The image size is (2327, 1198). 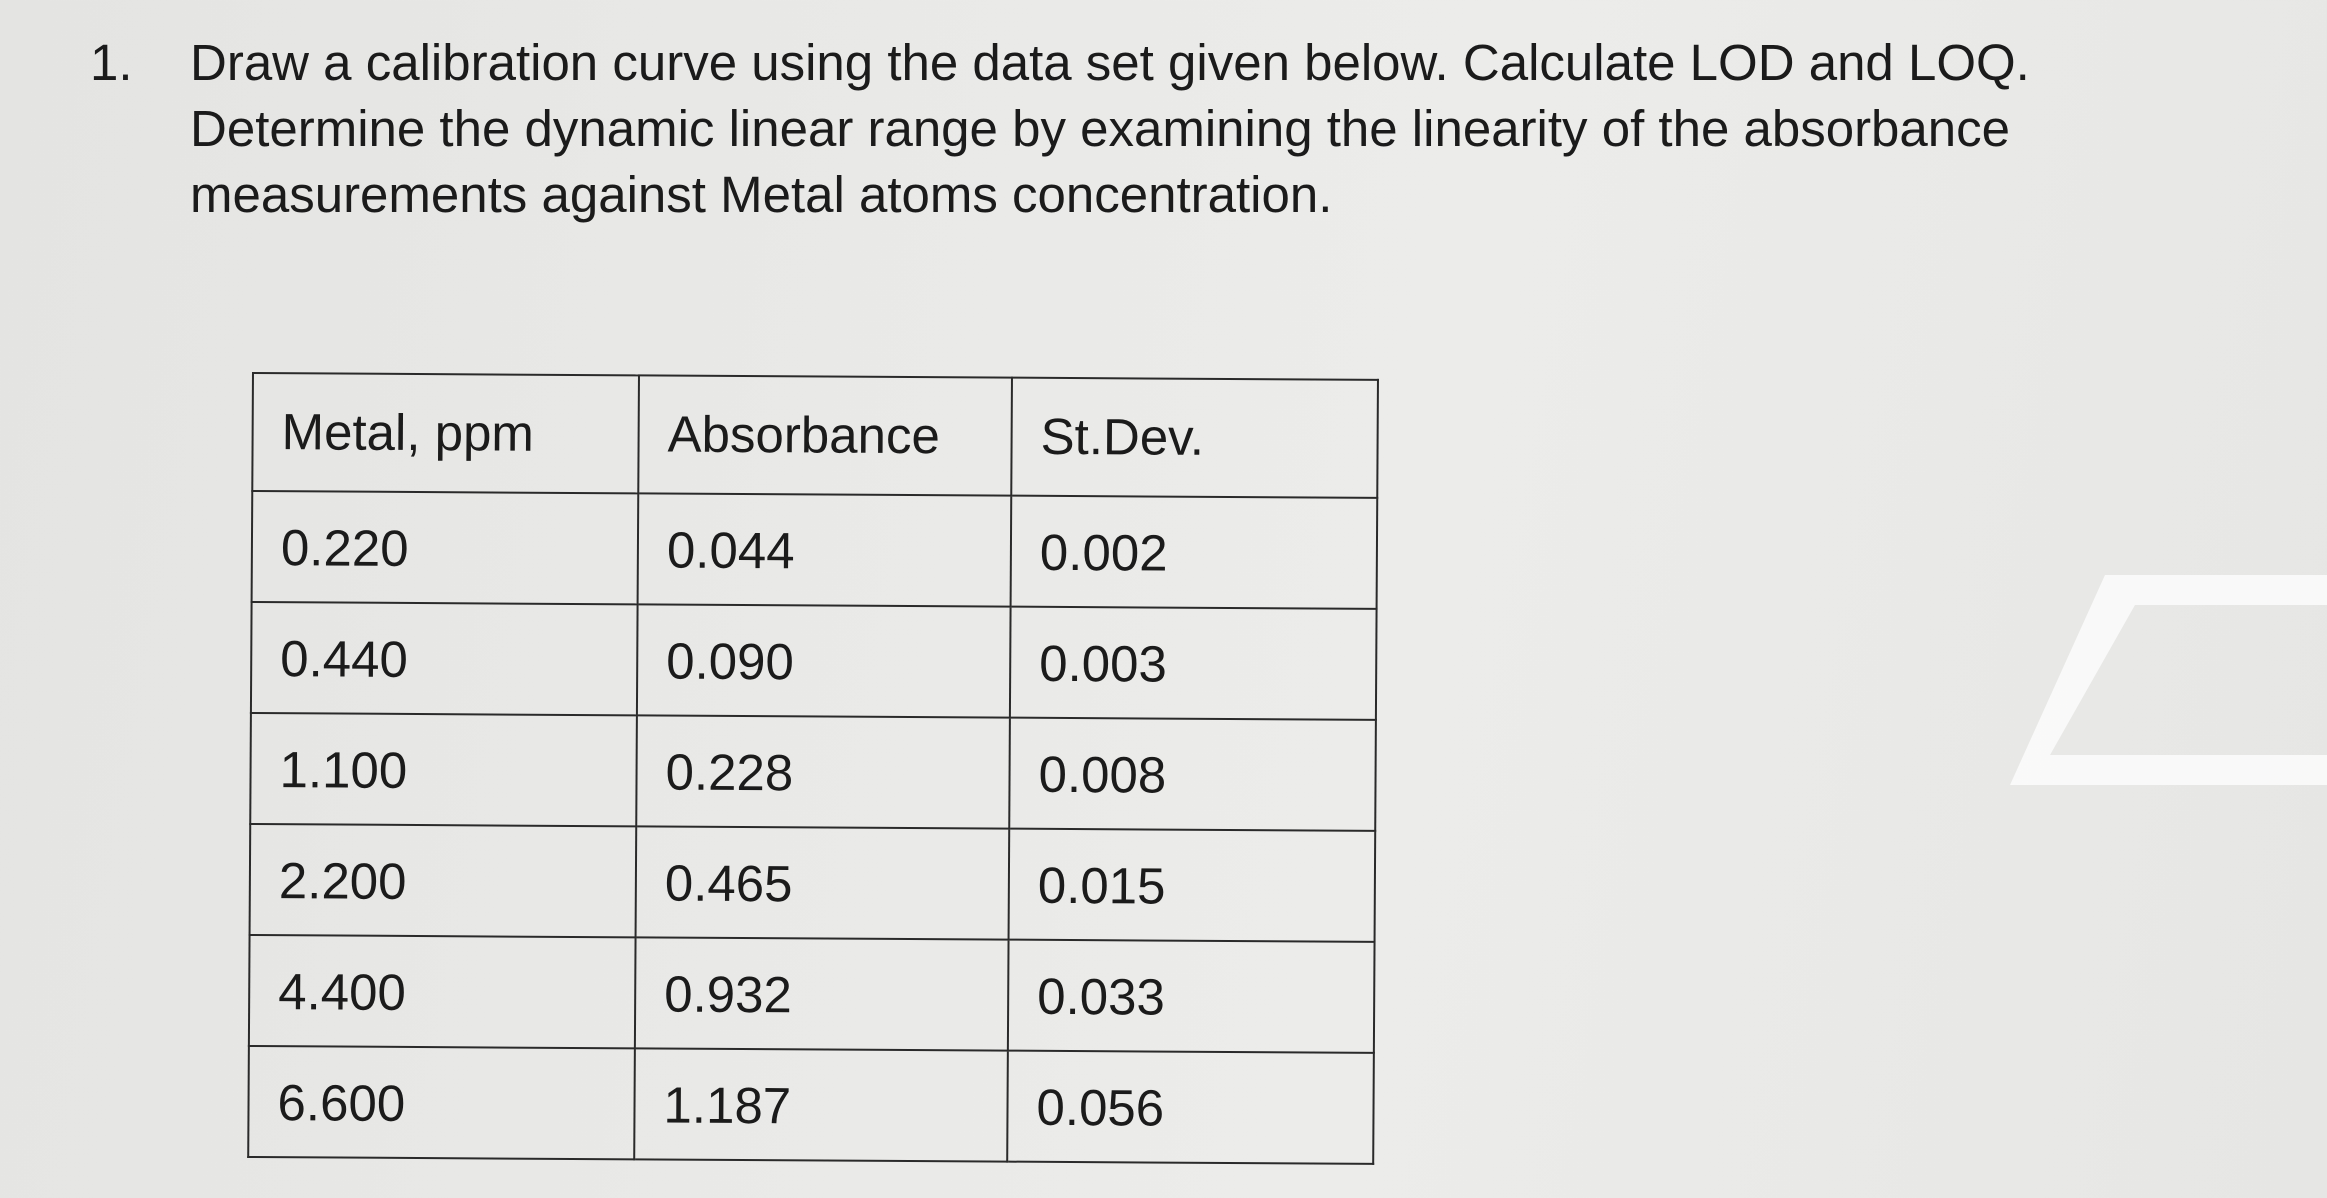 I want to click on cell-absorbance: 0.465, so click(x=822, y=883).